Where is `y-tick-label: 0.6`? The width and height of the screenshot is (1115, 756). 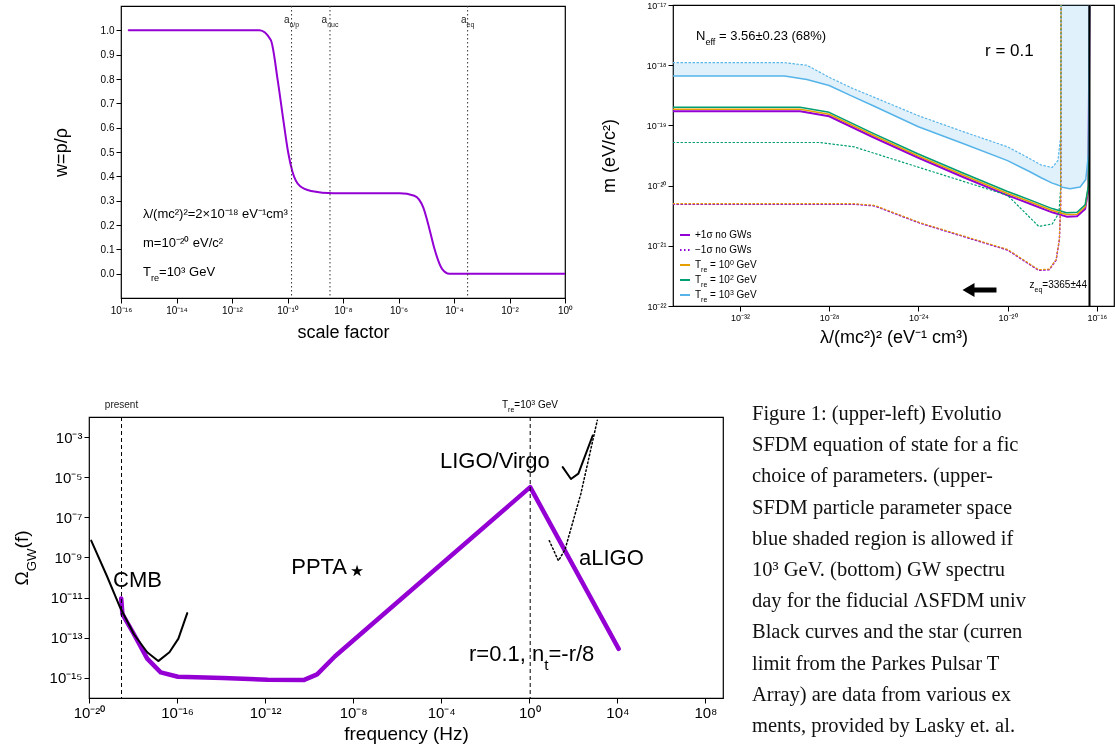 y-tick-label: 0.6 is located at coordinates (107, 128).